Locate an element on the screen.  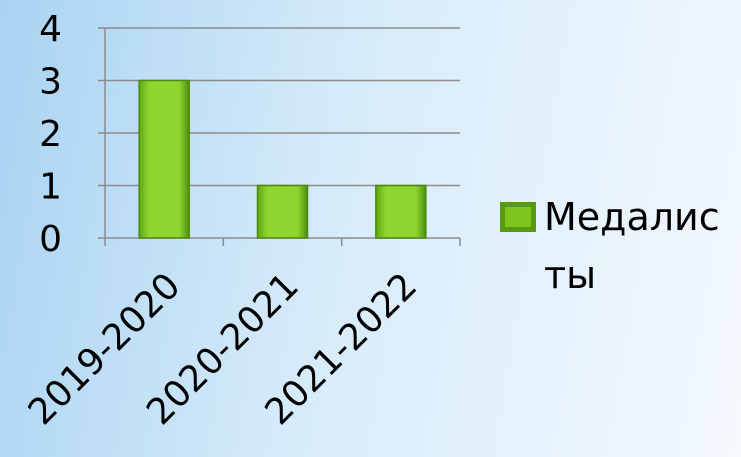
legend: Медалисты is located at coordinates (612, 246).